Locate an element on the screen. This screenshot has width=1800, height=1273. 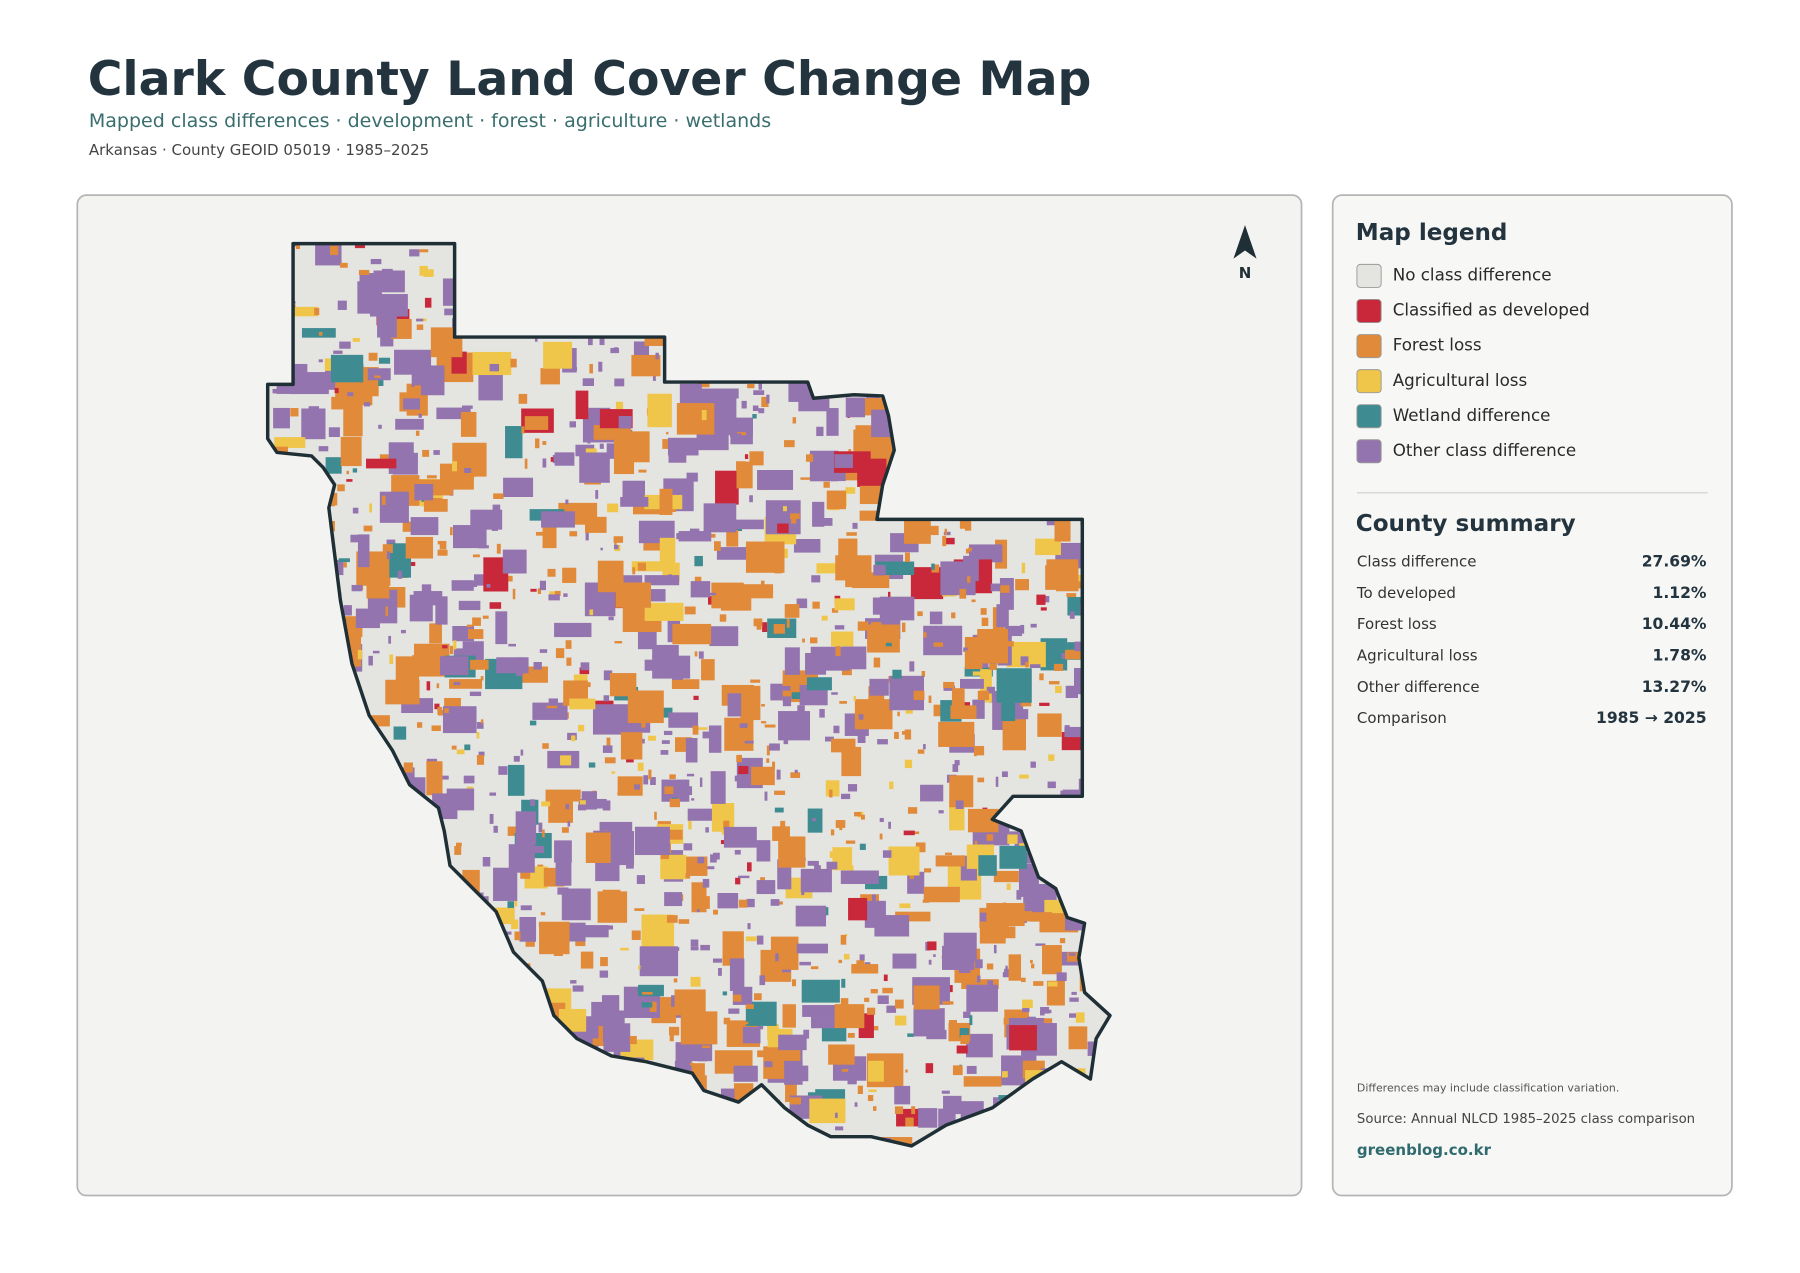
legend-label: Agricultural loss is located at coordinates (1460, 380).